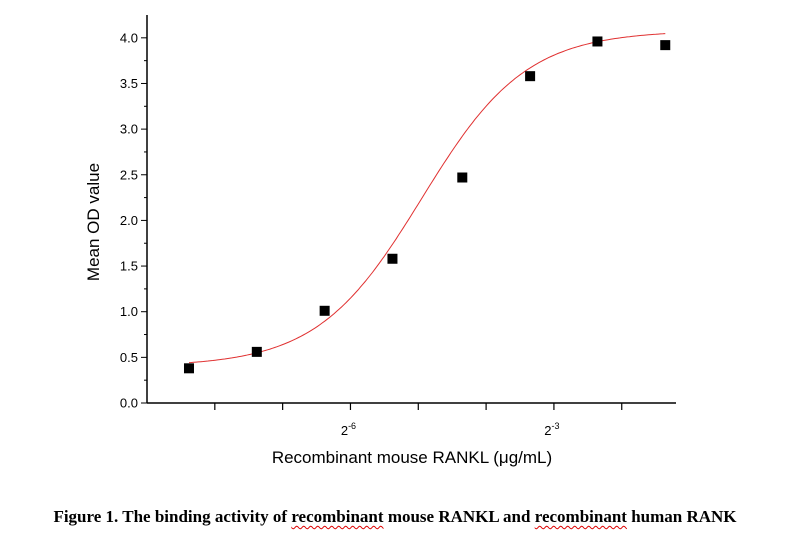  What do you see at coordinates (129, 220) in the screenshot?
I see `y-tick-label: 2.0` at bounding box center [129, 220].